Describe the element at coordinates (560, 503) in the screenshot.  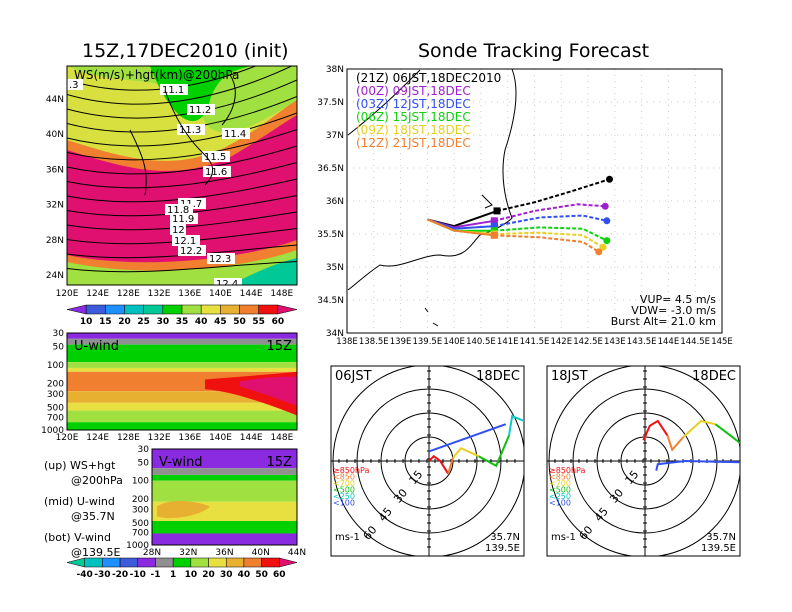
I see `pressure-legend: <100` at that location.